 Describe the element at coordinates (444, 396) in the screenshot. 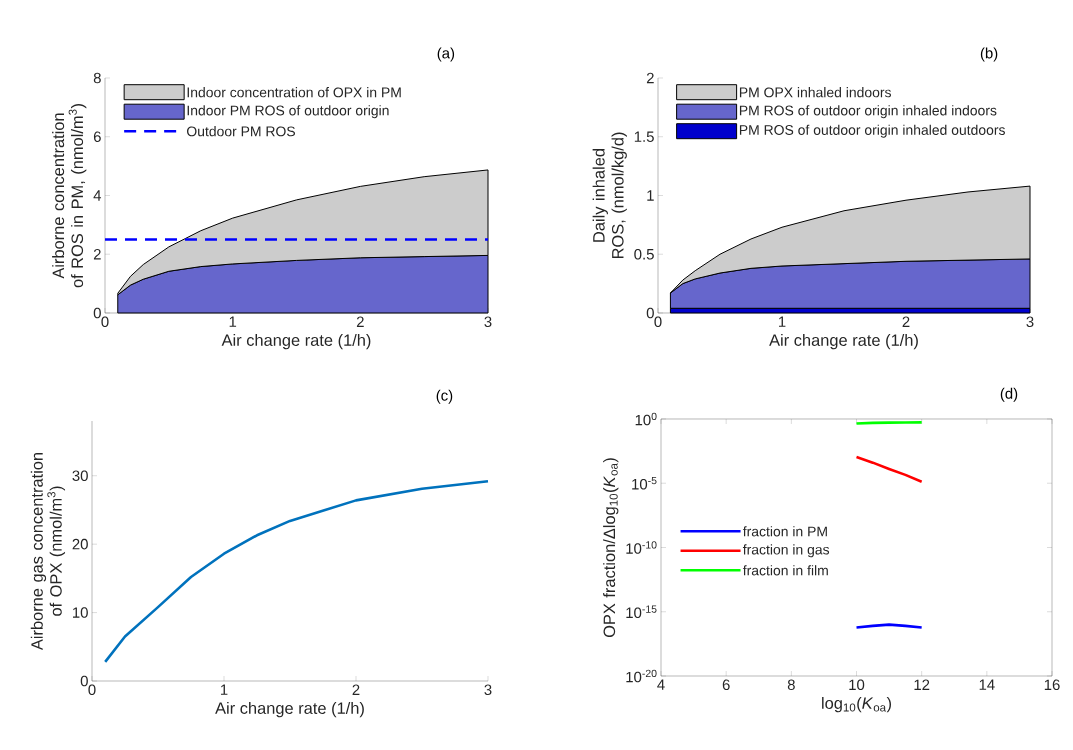

I see `chart-title: (c)` at that location.